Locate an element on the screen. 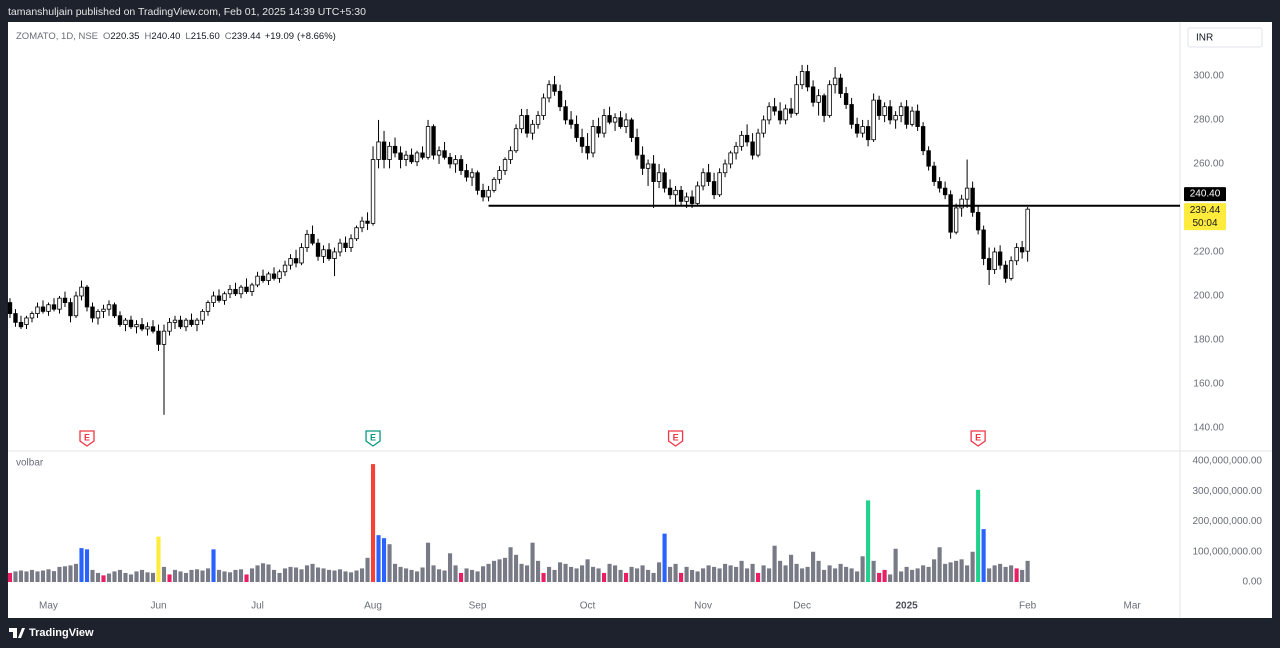  x-tick-label: Feb is located at coordinates (1028, 606).